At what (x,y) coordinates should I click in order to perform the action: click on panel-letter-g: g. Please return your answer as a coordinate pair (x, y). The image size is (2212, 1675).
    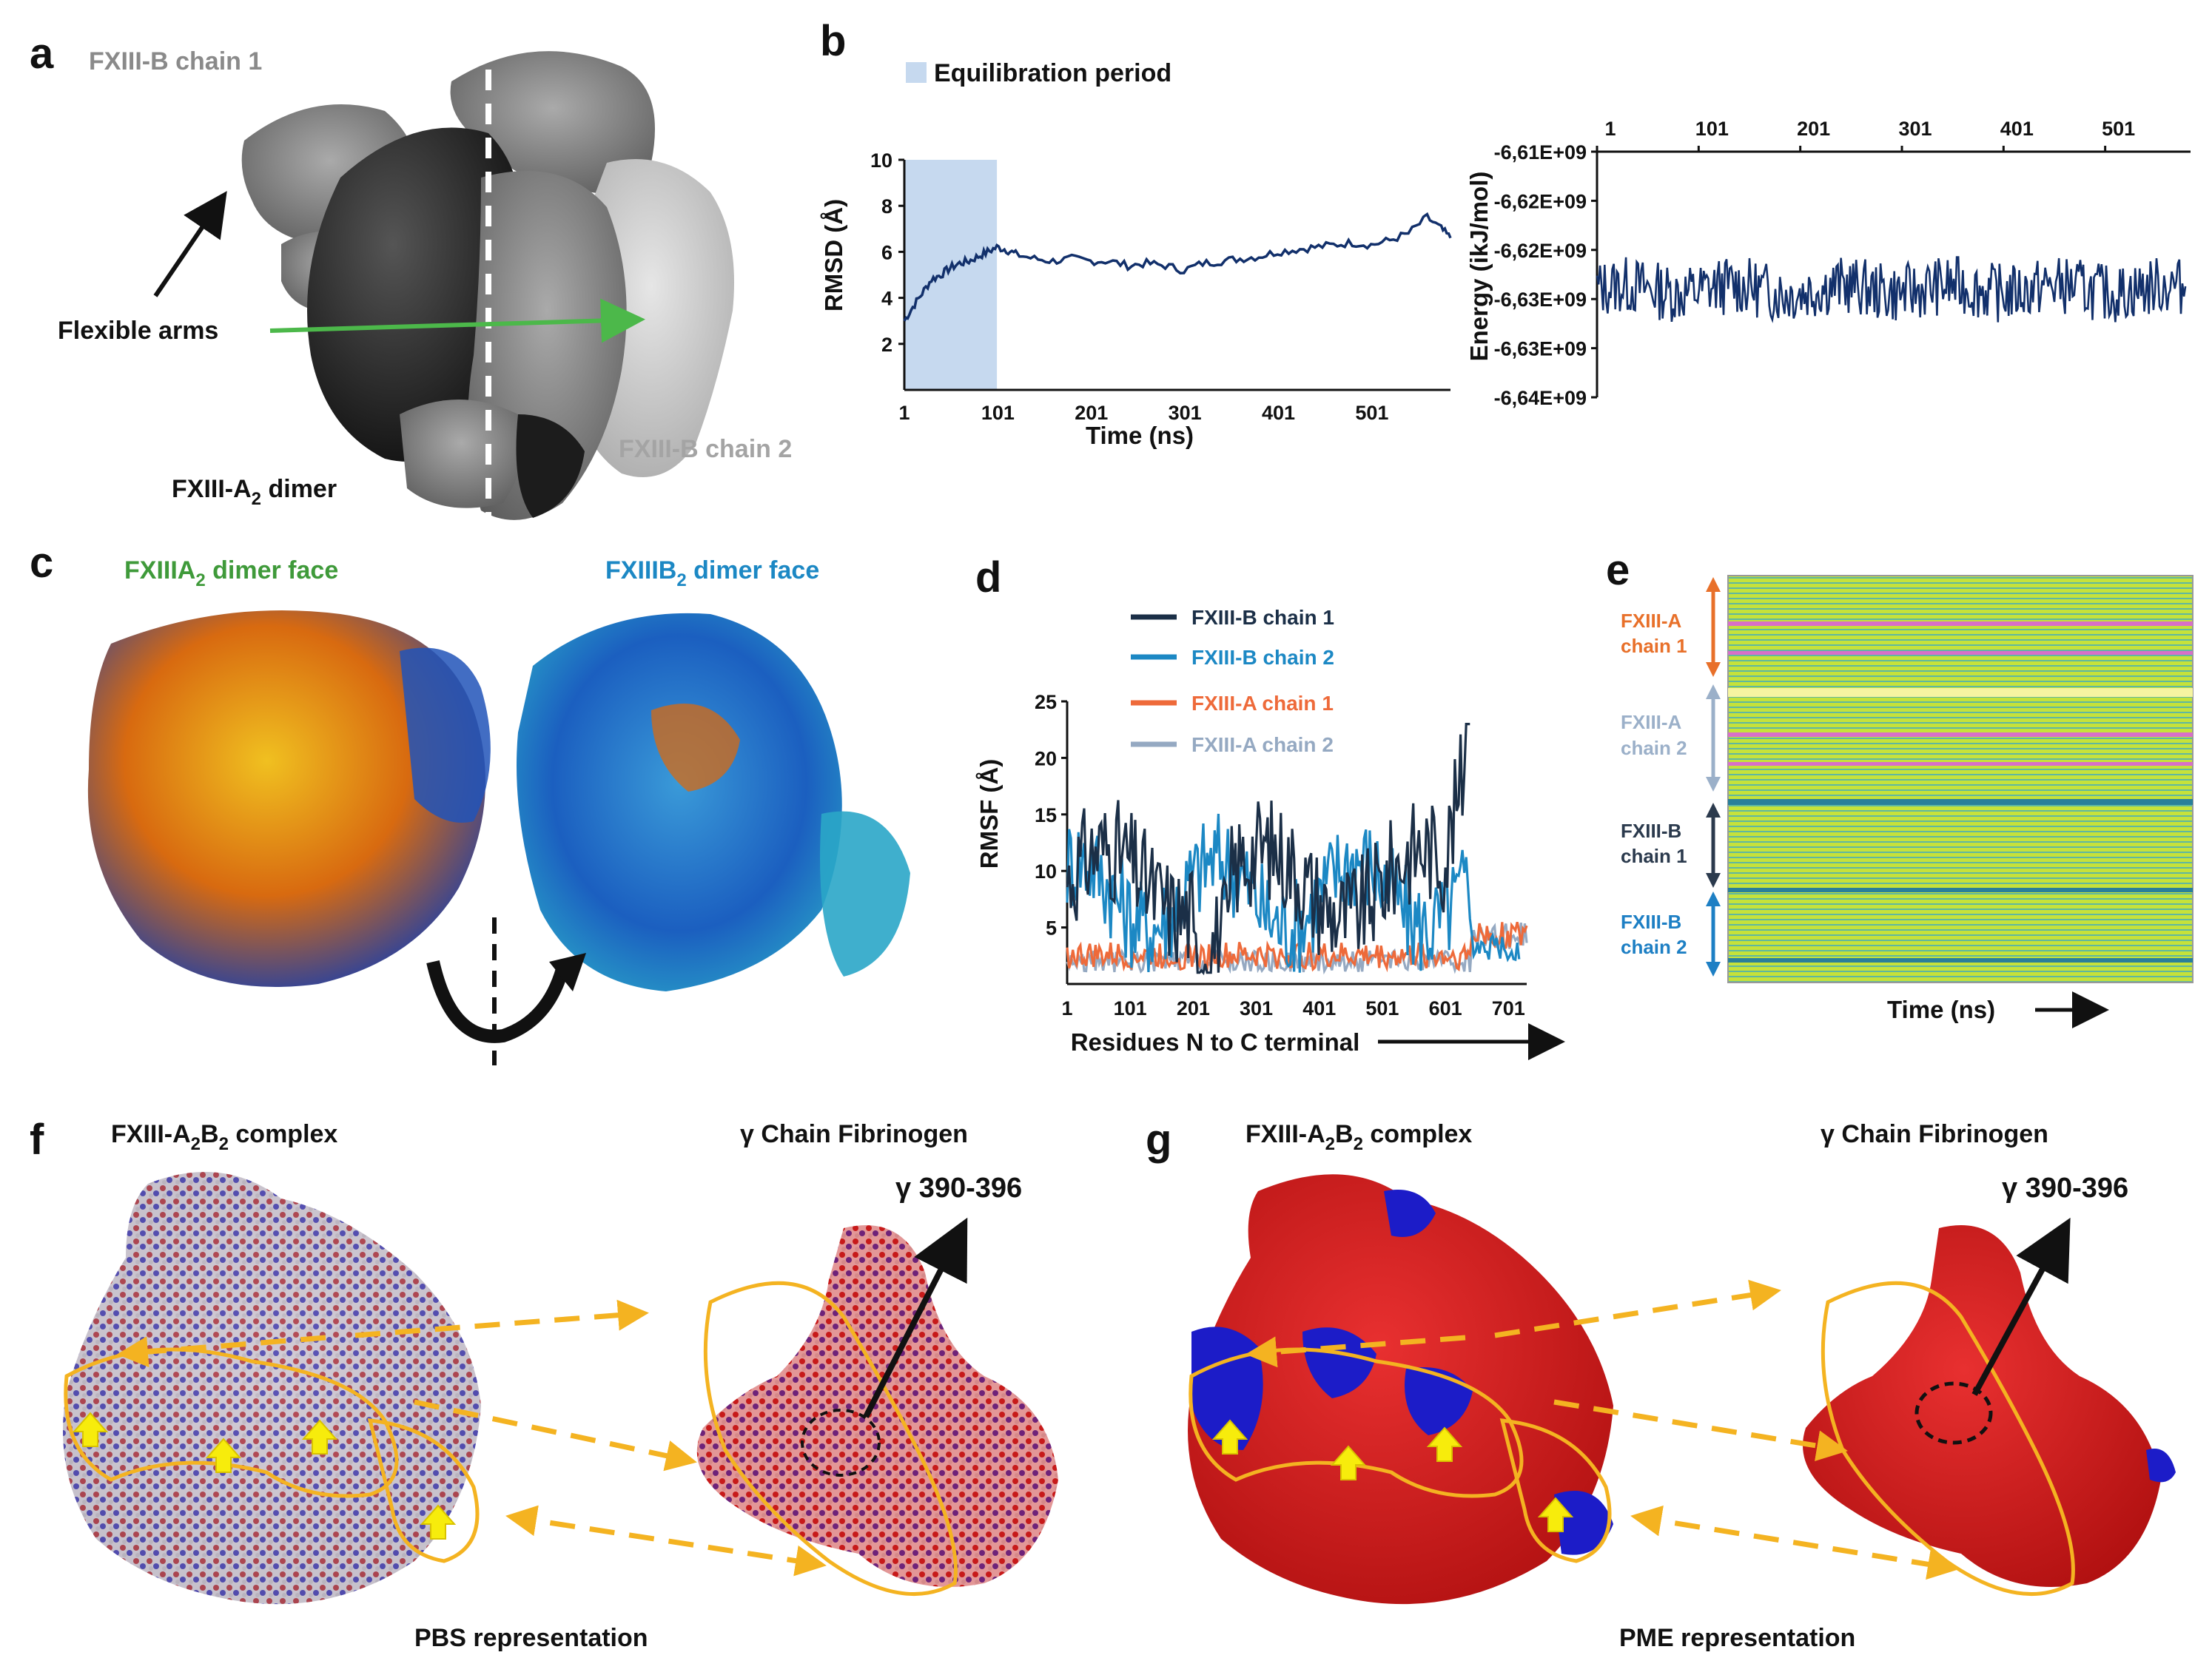
    Looking at the image, I should click on (1159, 1140).